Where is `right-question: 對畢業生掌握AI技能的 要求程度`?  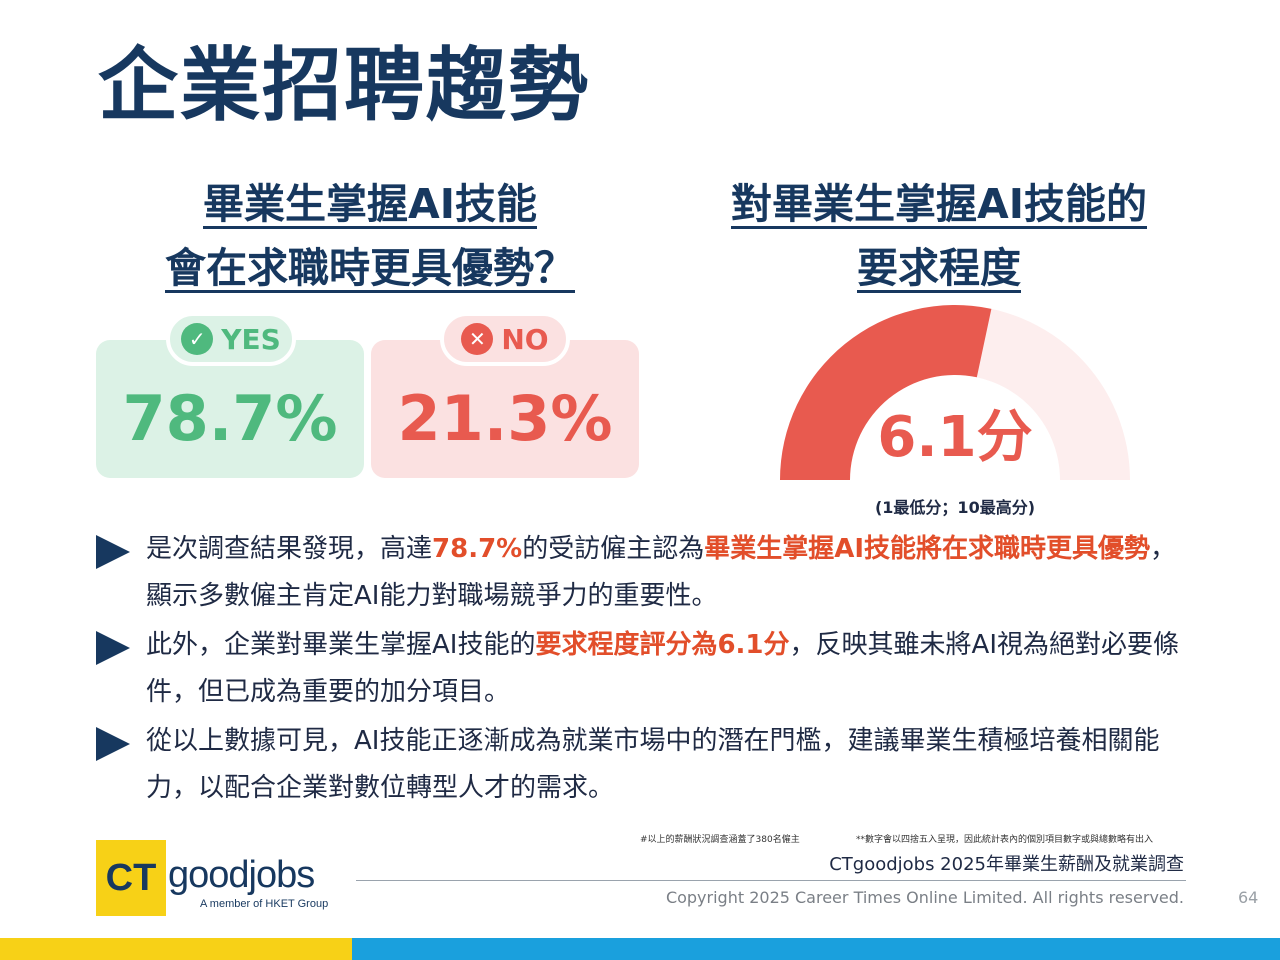 right-question: 對畢業生掌握AI技能的 要求程度 is located at coordinates (939, 236).